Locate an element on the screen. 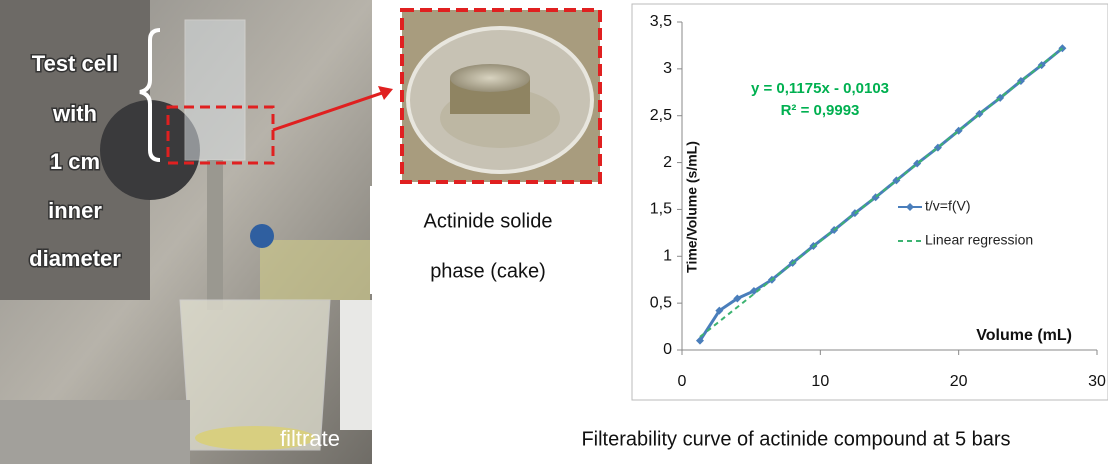 This screenshot has width=1108, height=469. y-tick-label: 0 is located at coordinates (667, 349).